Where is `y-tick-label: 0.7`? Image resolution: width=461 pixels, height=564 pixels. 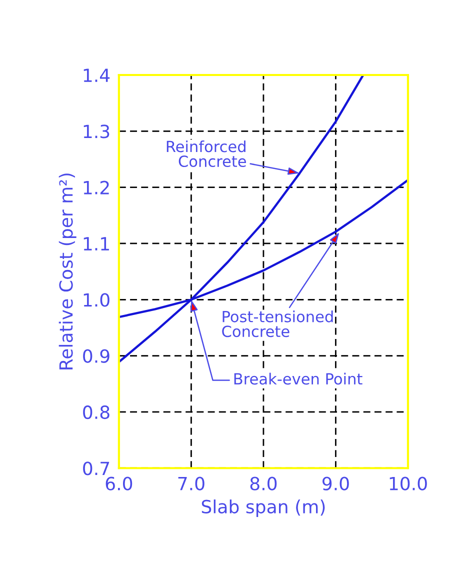 y-tick-label: 0.7 is located at coordinates (96, 469).